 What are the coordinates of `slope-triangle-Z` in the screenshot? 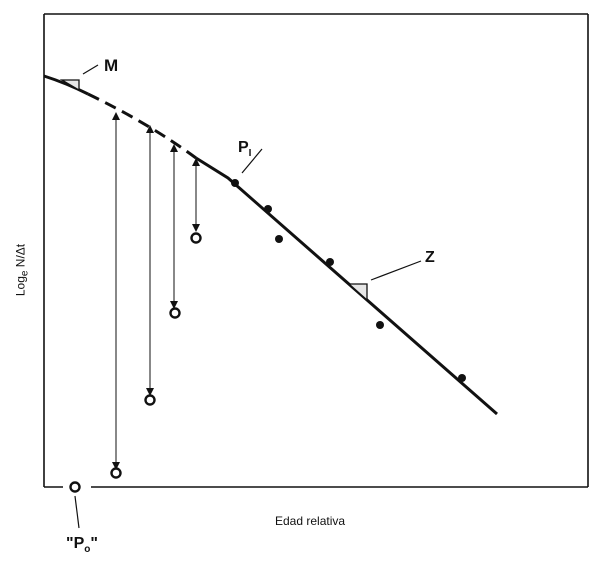 It's located at (357, 292).